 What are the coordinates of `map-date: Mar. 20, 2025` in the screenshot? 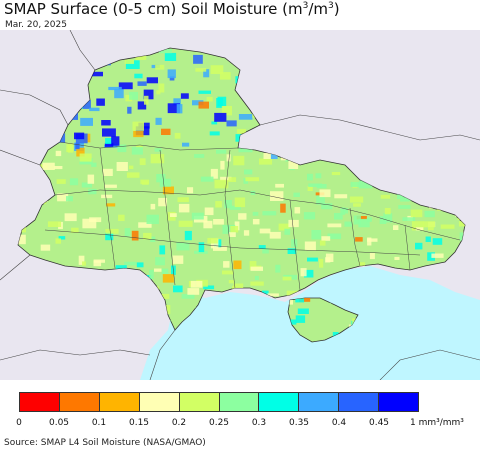 It's located at (36, 25).